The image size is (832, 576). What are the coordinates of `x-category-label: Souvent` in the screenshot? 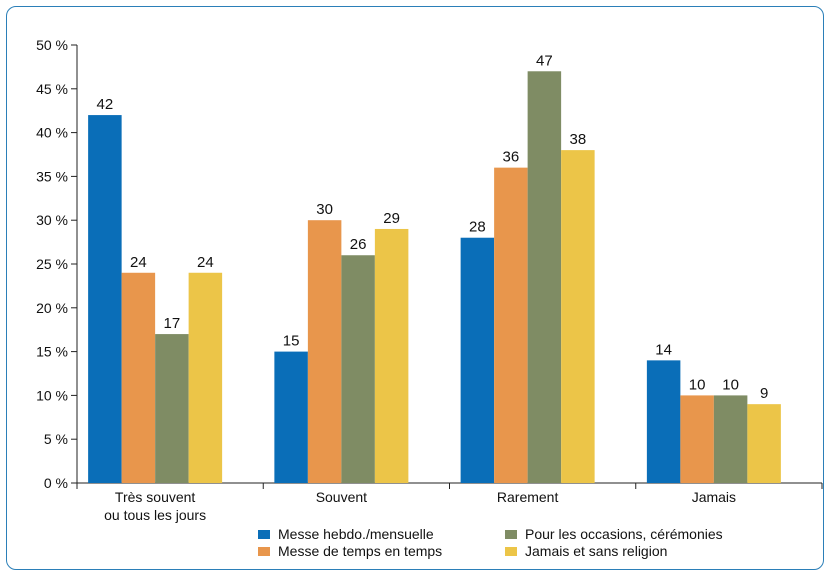 It's located at (341, 497).